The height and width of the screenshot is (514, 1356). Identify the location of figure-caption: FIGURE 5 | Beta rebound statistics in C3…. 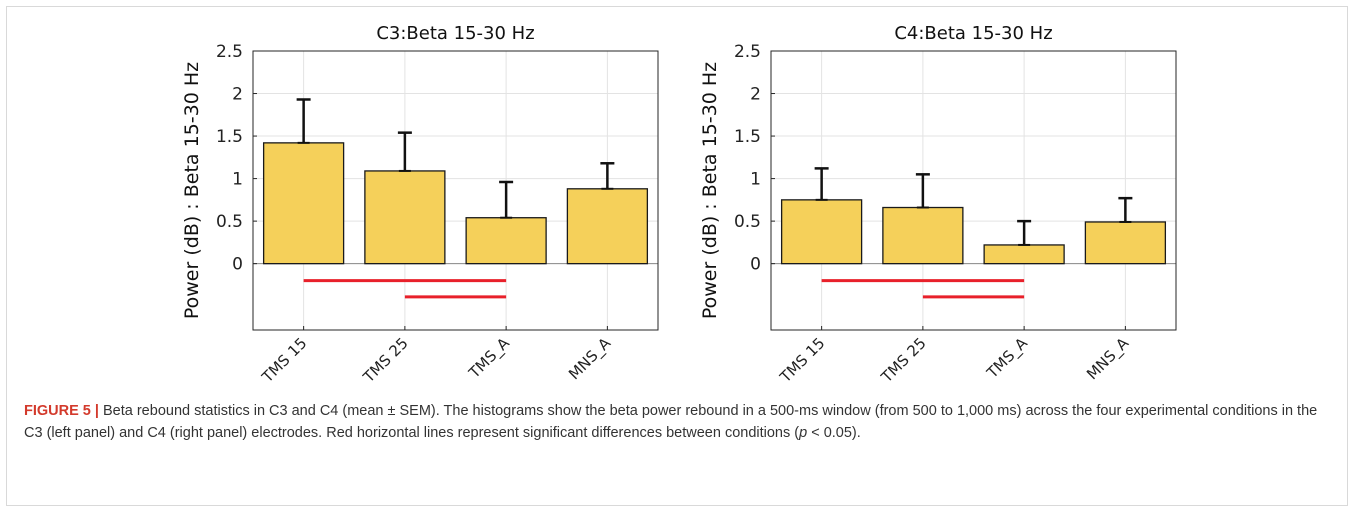
(679, 422).